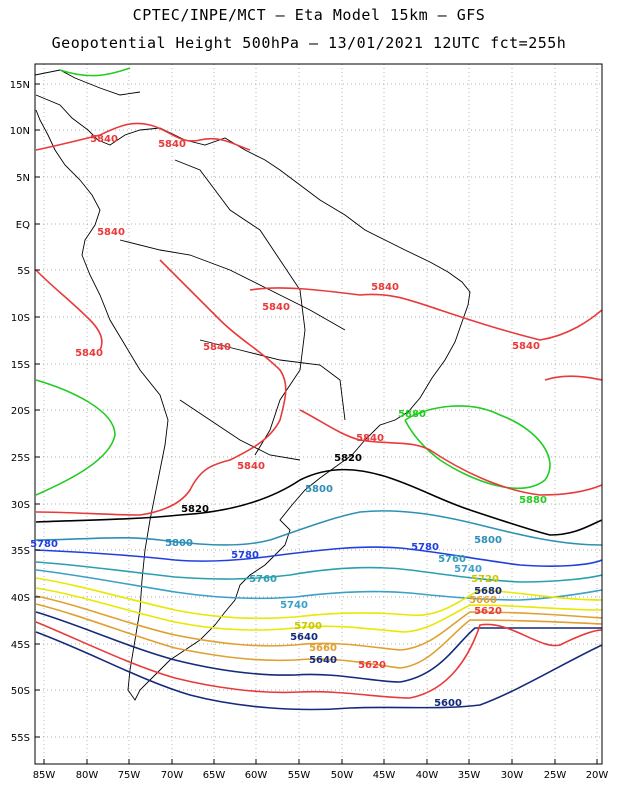 The image size is (618, 800). Describe the element at coordinates (427, 775) in the screenshot. I see `lon-tick-label: 40W` at that location.